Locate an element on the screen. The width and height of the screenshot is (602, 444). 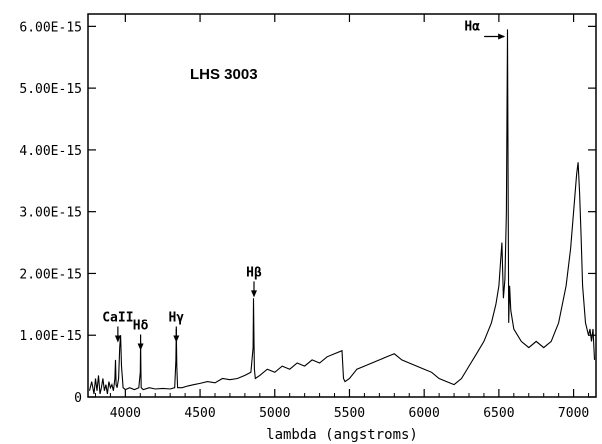
y-tick-label: 4.00E-15 is located at coordinates (50, 151).